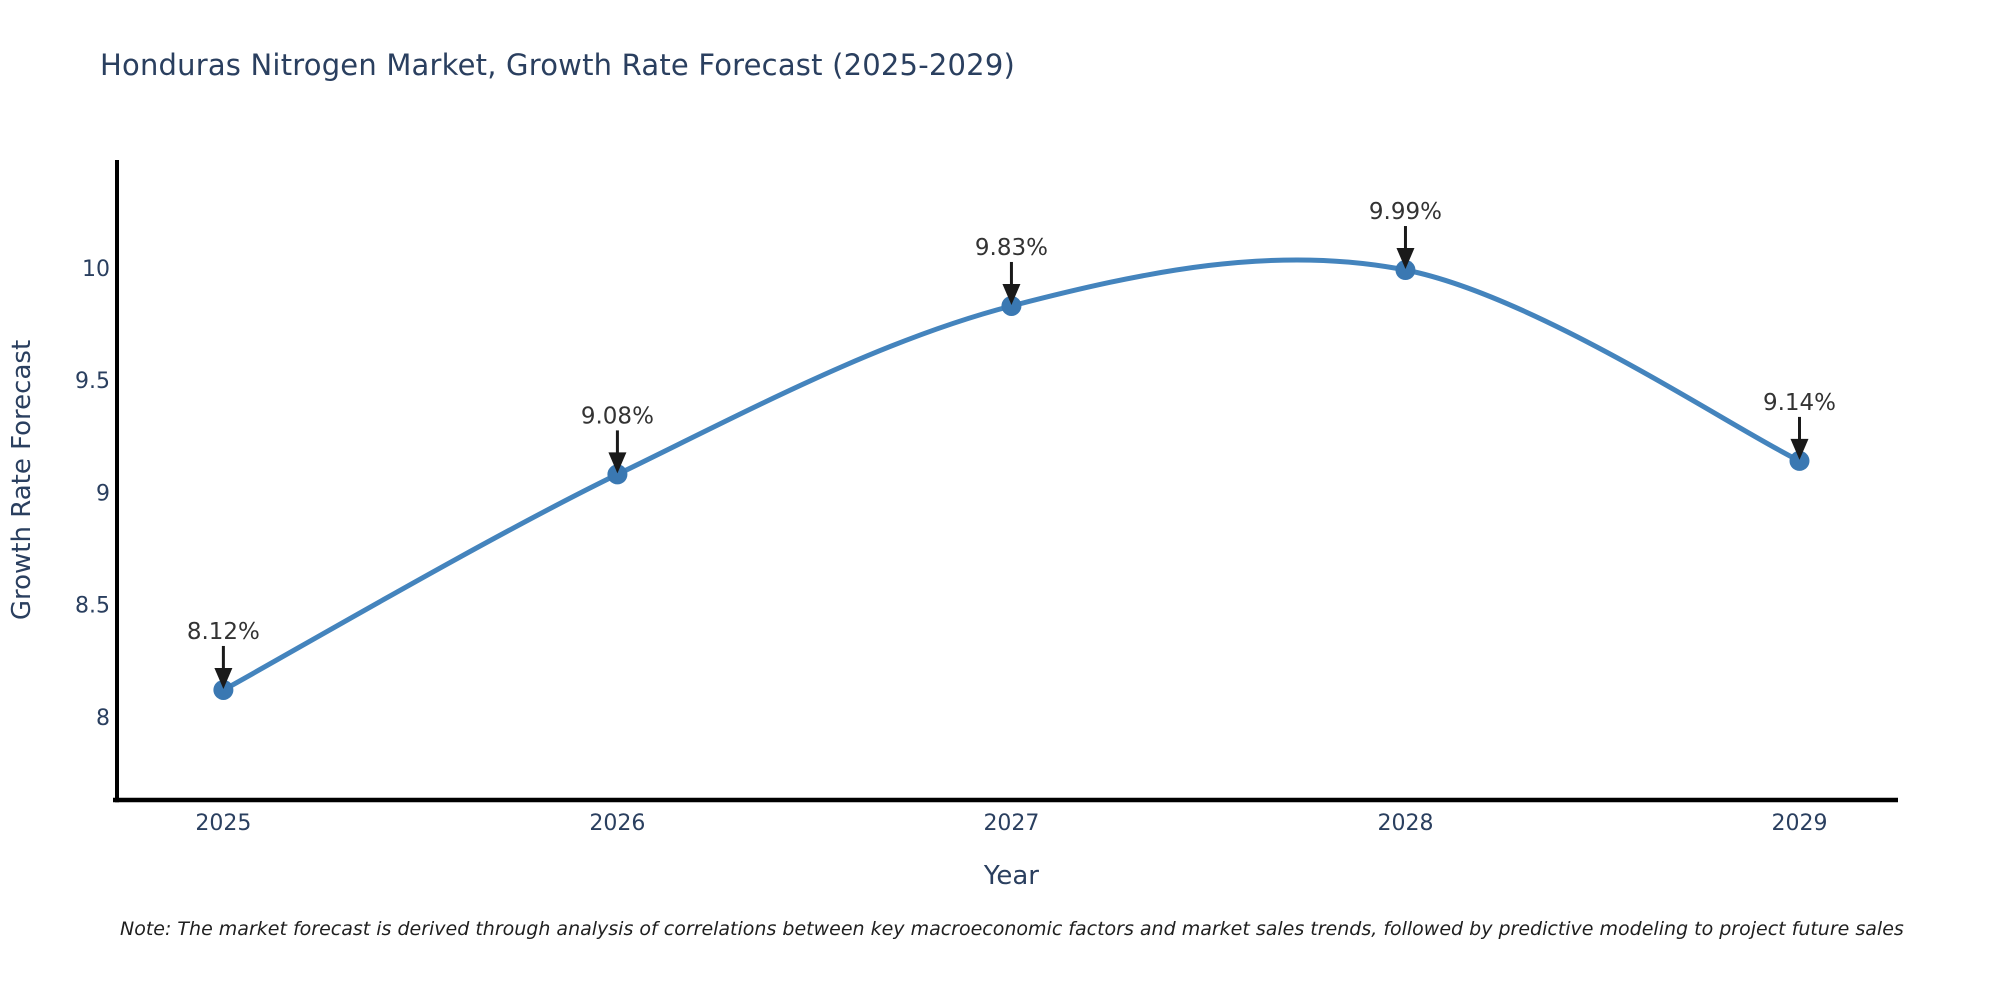 The height and width of the screenshot is (1000, 2000). I want to click on y-tick-label: 9.5, so click(92, 381).